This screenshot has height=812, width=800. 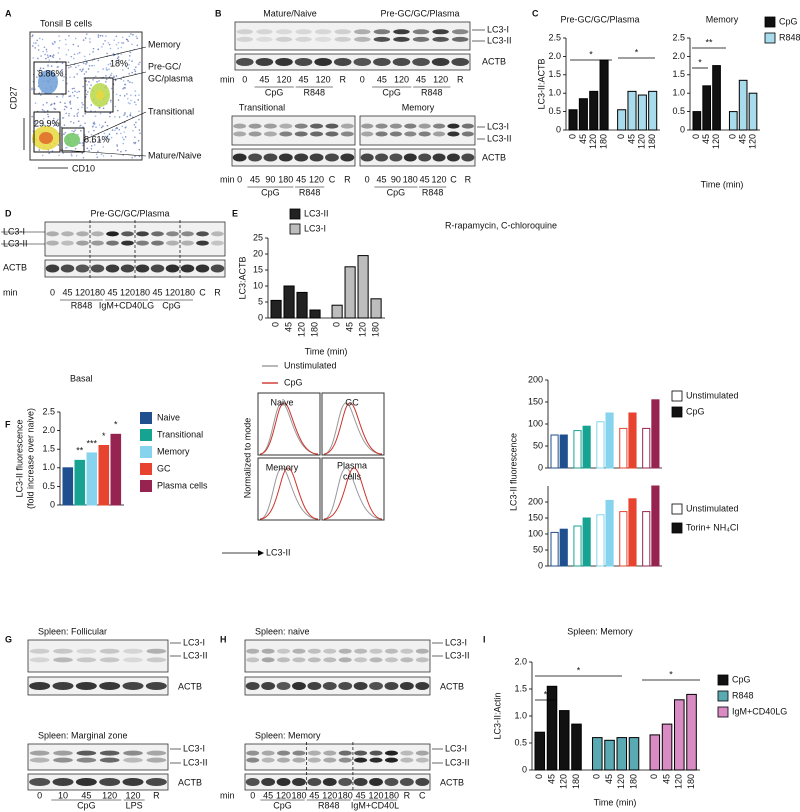 I want to click on lane-label: 45, so click(x=112, y=292).